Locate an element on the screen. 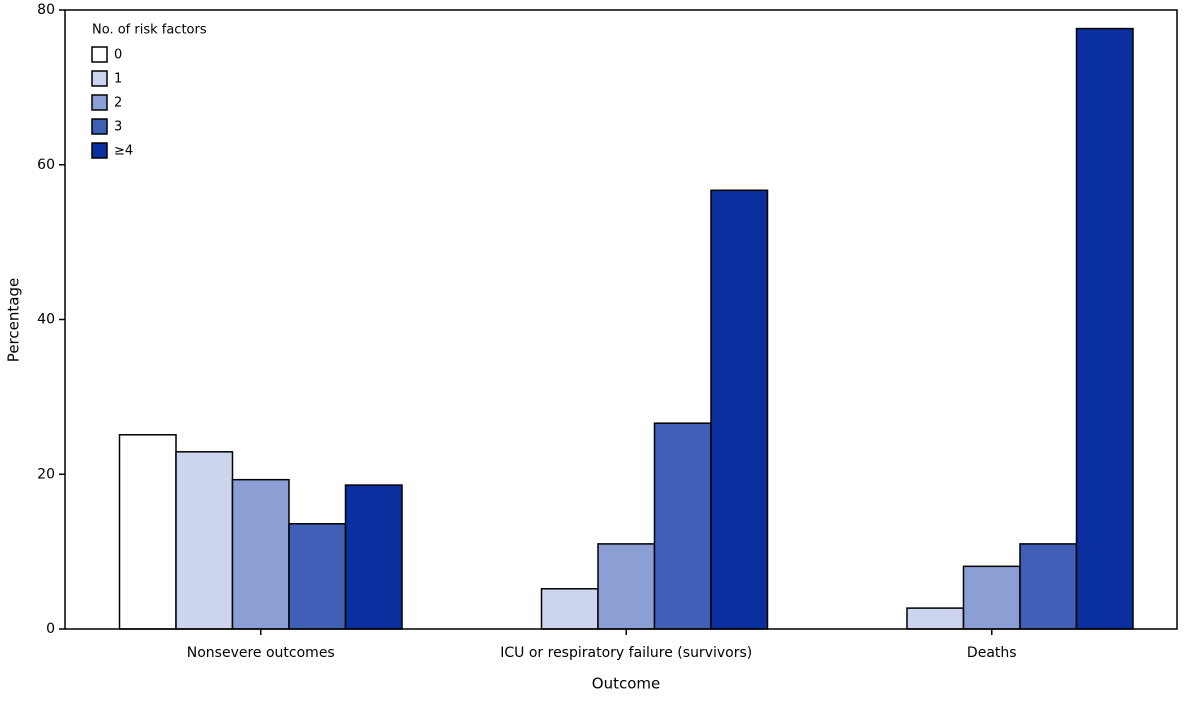  legend-label: 3 is located at coordinates (118, 127).